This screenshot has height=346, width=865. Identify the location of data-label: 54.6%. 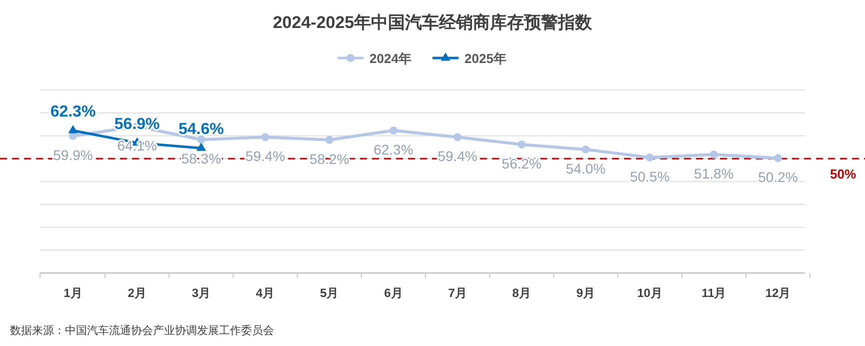
(201, 129).